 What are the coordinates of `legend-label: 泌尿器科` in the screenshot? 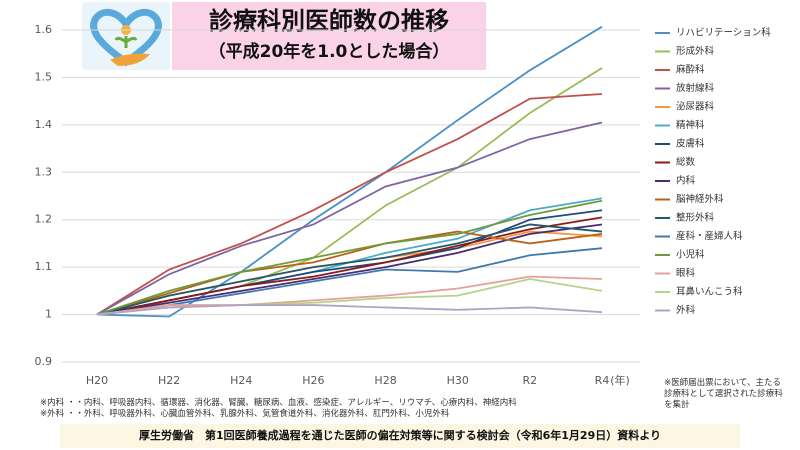 It's located at (695, 107).